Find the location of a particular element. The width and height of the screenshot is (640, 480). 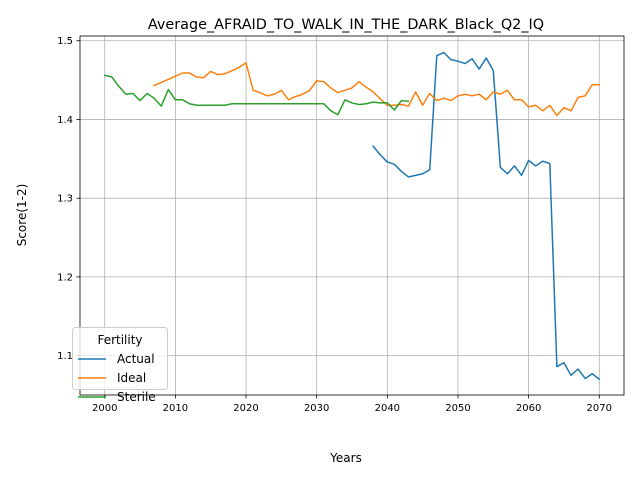

x-tick-label: 2030 is located at coordinates (316, 408).